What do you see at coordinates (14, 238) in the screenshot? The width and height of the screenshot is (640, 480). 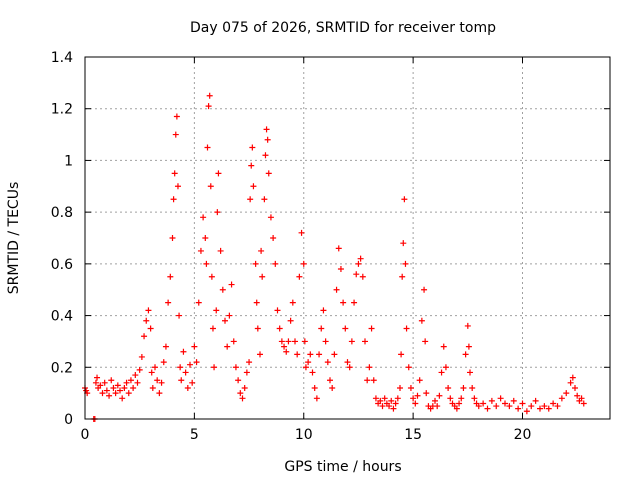 I see `y-axis-label: SRMTID / TECUs` at bounding box center [14, 238].